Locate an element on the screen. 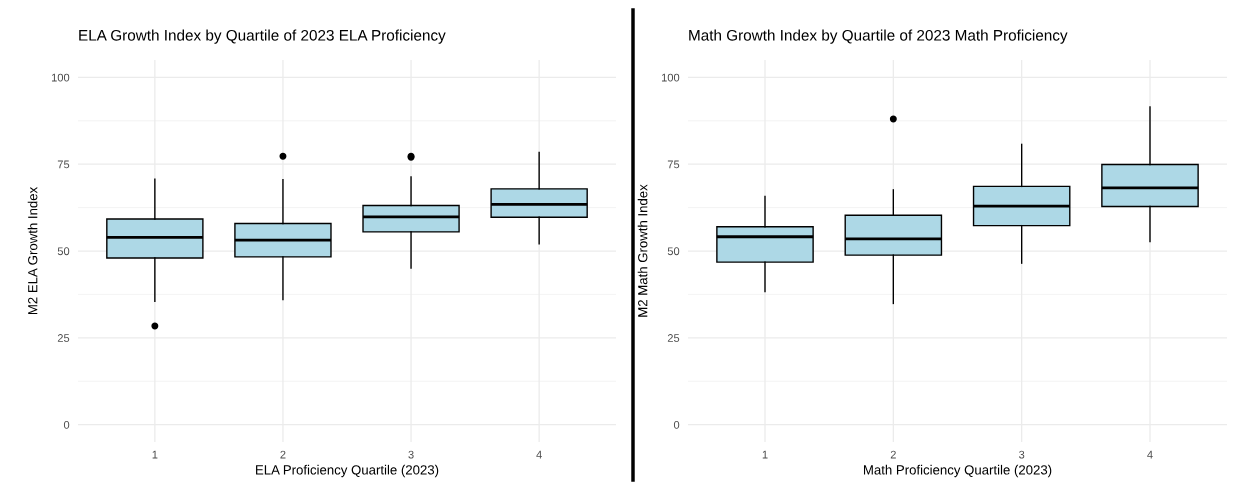 This screenshot has height=489, width=1248. y-axis-title: M2 Math Growth Index is located at coordinates (642, 250).